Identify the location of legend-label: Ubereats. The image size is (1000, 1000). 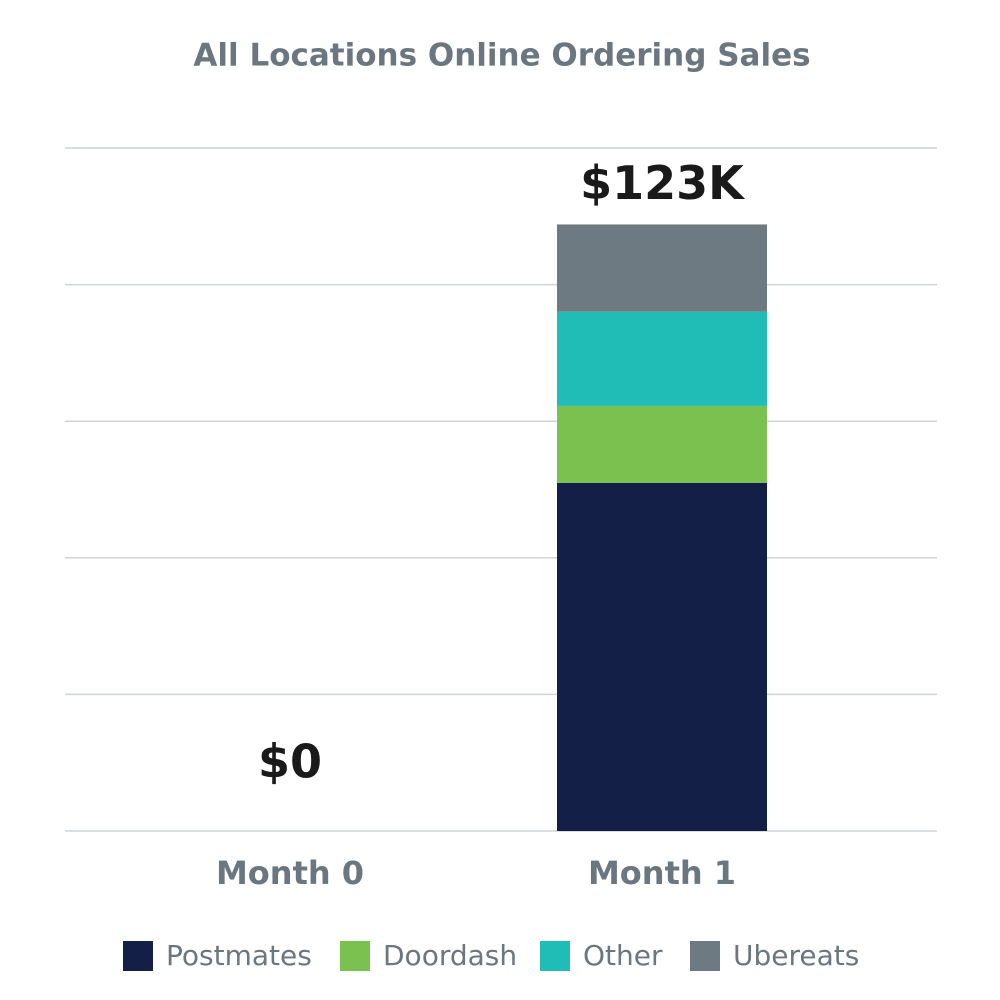
(796, 955).